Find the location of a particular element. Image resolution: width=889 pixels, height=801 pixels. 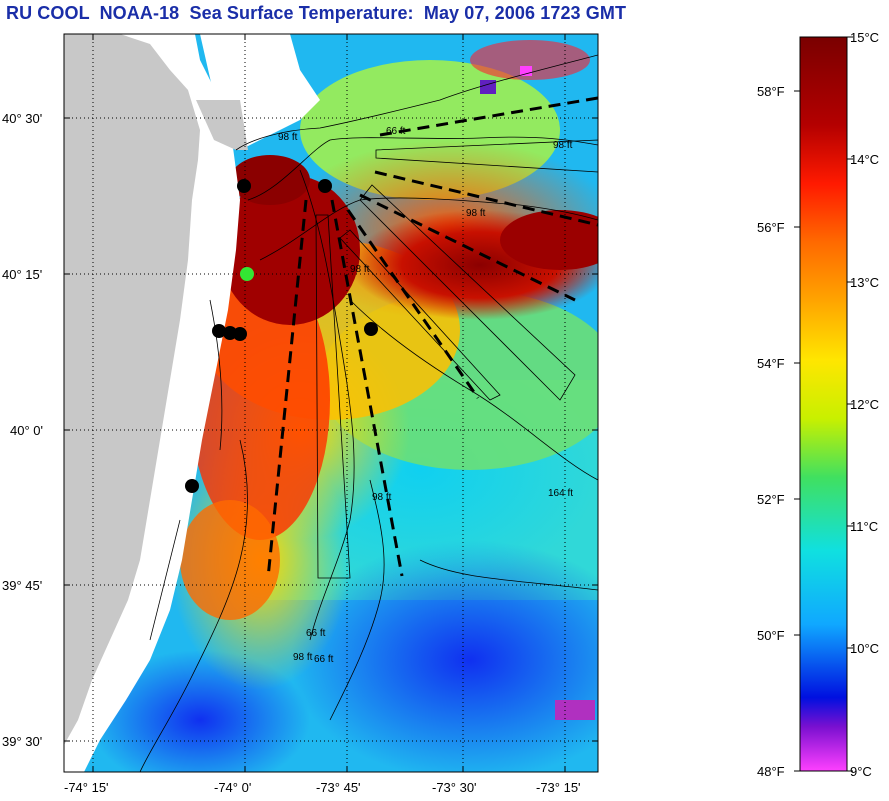

fahrenheit-tick-label: 56°F is located at coordinates (771, 227).